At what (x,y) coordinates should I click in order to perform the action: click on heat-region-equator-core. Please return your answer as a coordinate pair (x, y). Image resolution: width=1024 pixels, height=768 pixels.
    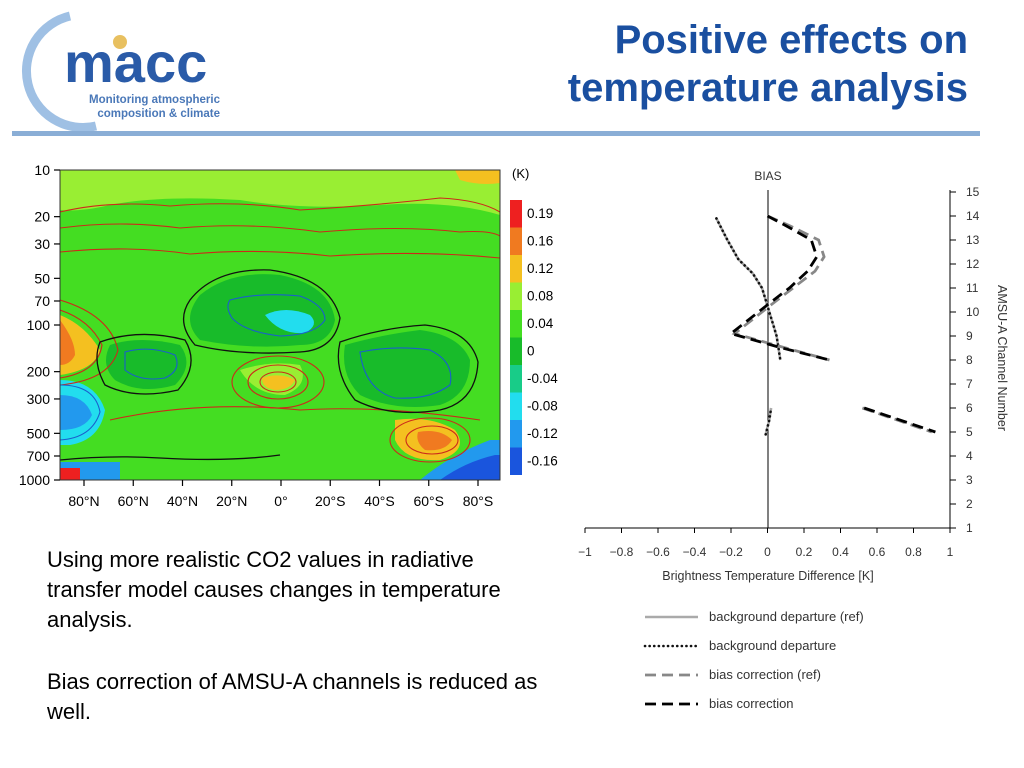
    Looking at the image, I should click on (278, 382).